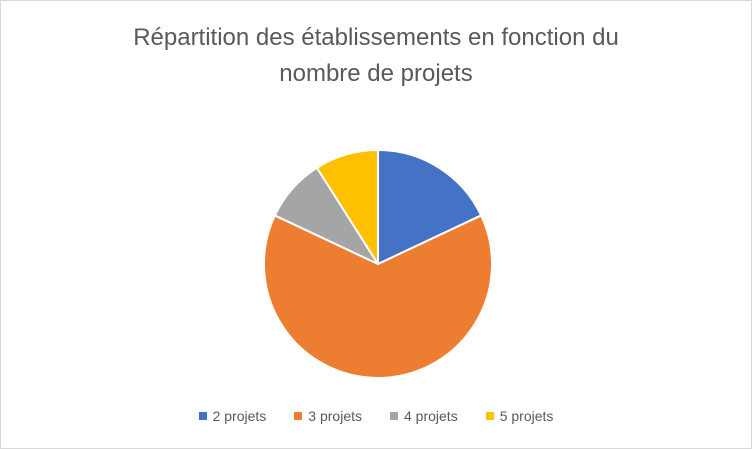 Image resolution: width=752 pixels, height=449 pixels. What do you see at coordinates (347, 207) in the screenshot?
I see `pie-slice-5-projets` at bounding box center [347, 207].